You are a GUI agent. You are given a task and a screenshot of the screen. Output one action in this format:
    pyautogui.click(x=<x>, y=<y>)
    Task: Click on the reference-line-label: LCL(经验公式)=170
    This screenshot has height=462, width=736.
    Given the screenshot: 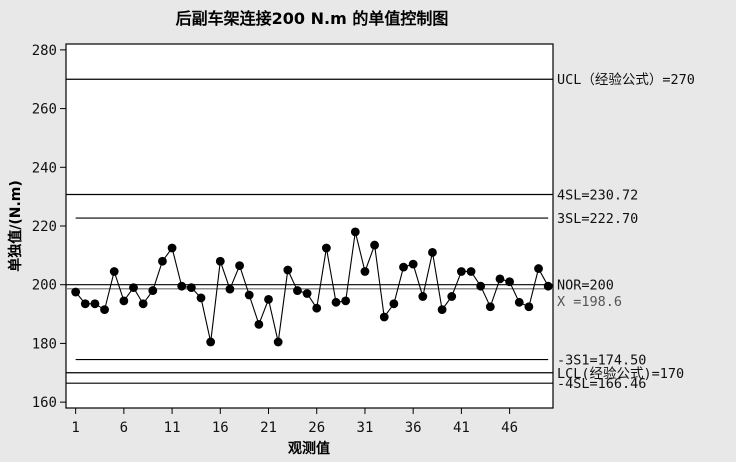 What is the action you would take?
    pyautogui.click(x=620, y=374)
    